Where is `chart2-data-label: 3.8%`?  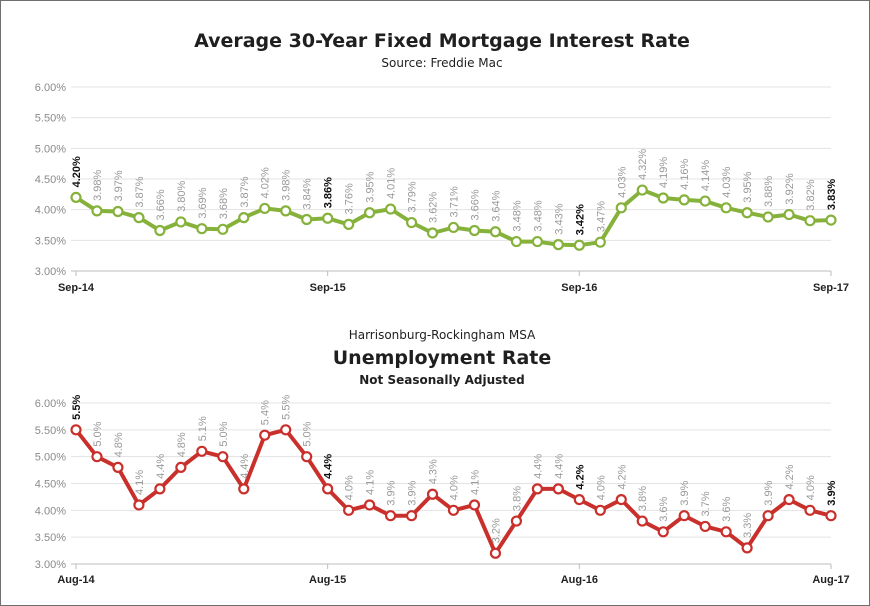
chart2-data-label: 3.8% is located at coordinates (517, 498).